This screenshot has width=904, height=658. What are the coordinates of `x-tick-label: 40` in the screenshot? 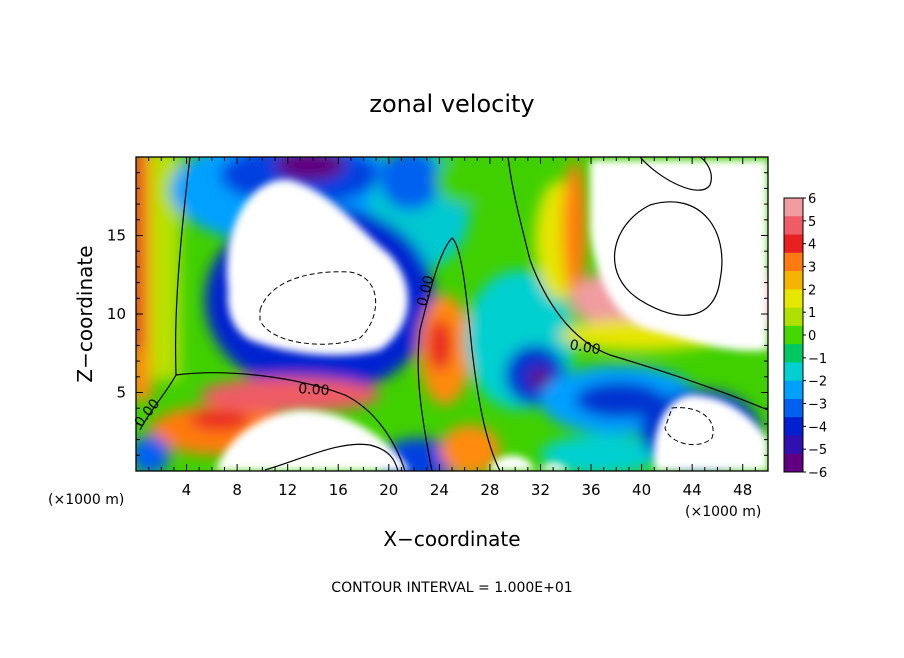 It's located at (641, 490).